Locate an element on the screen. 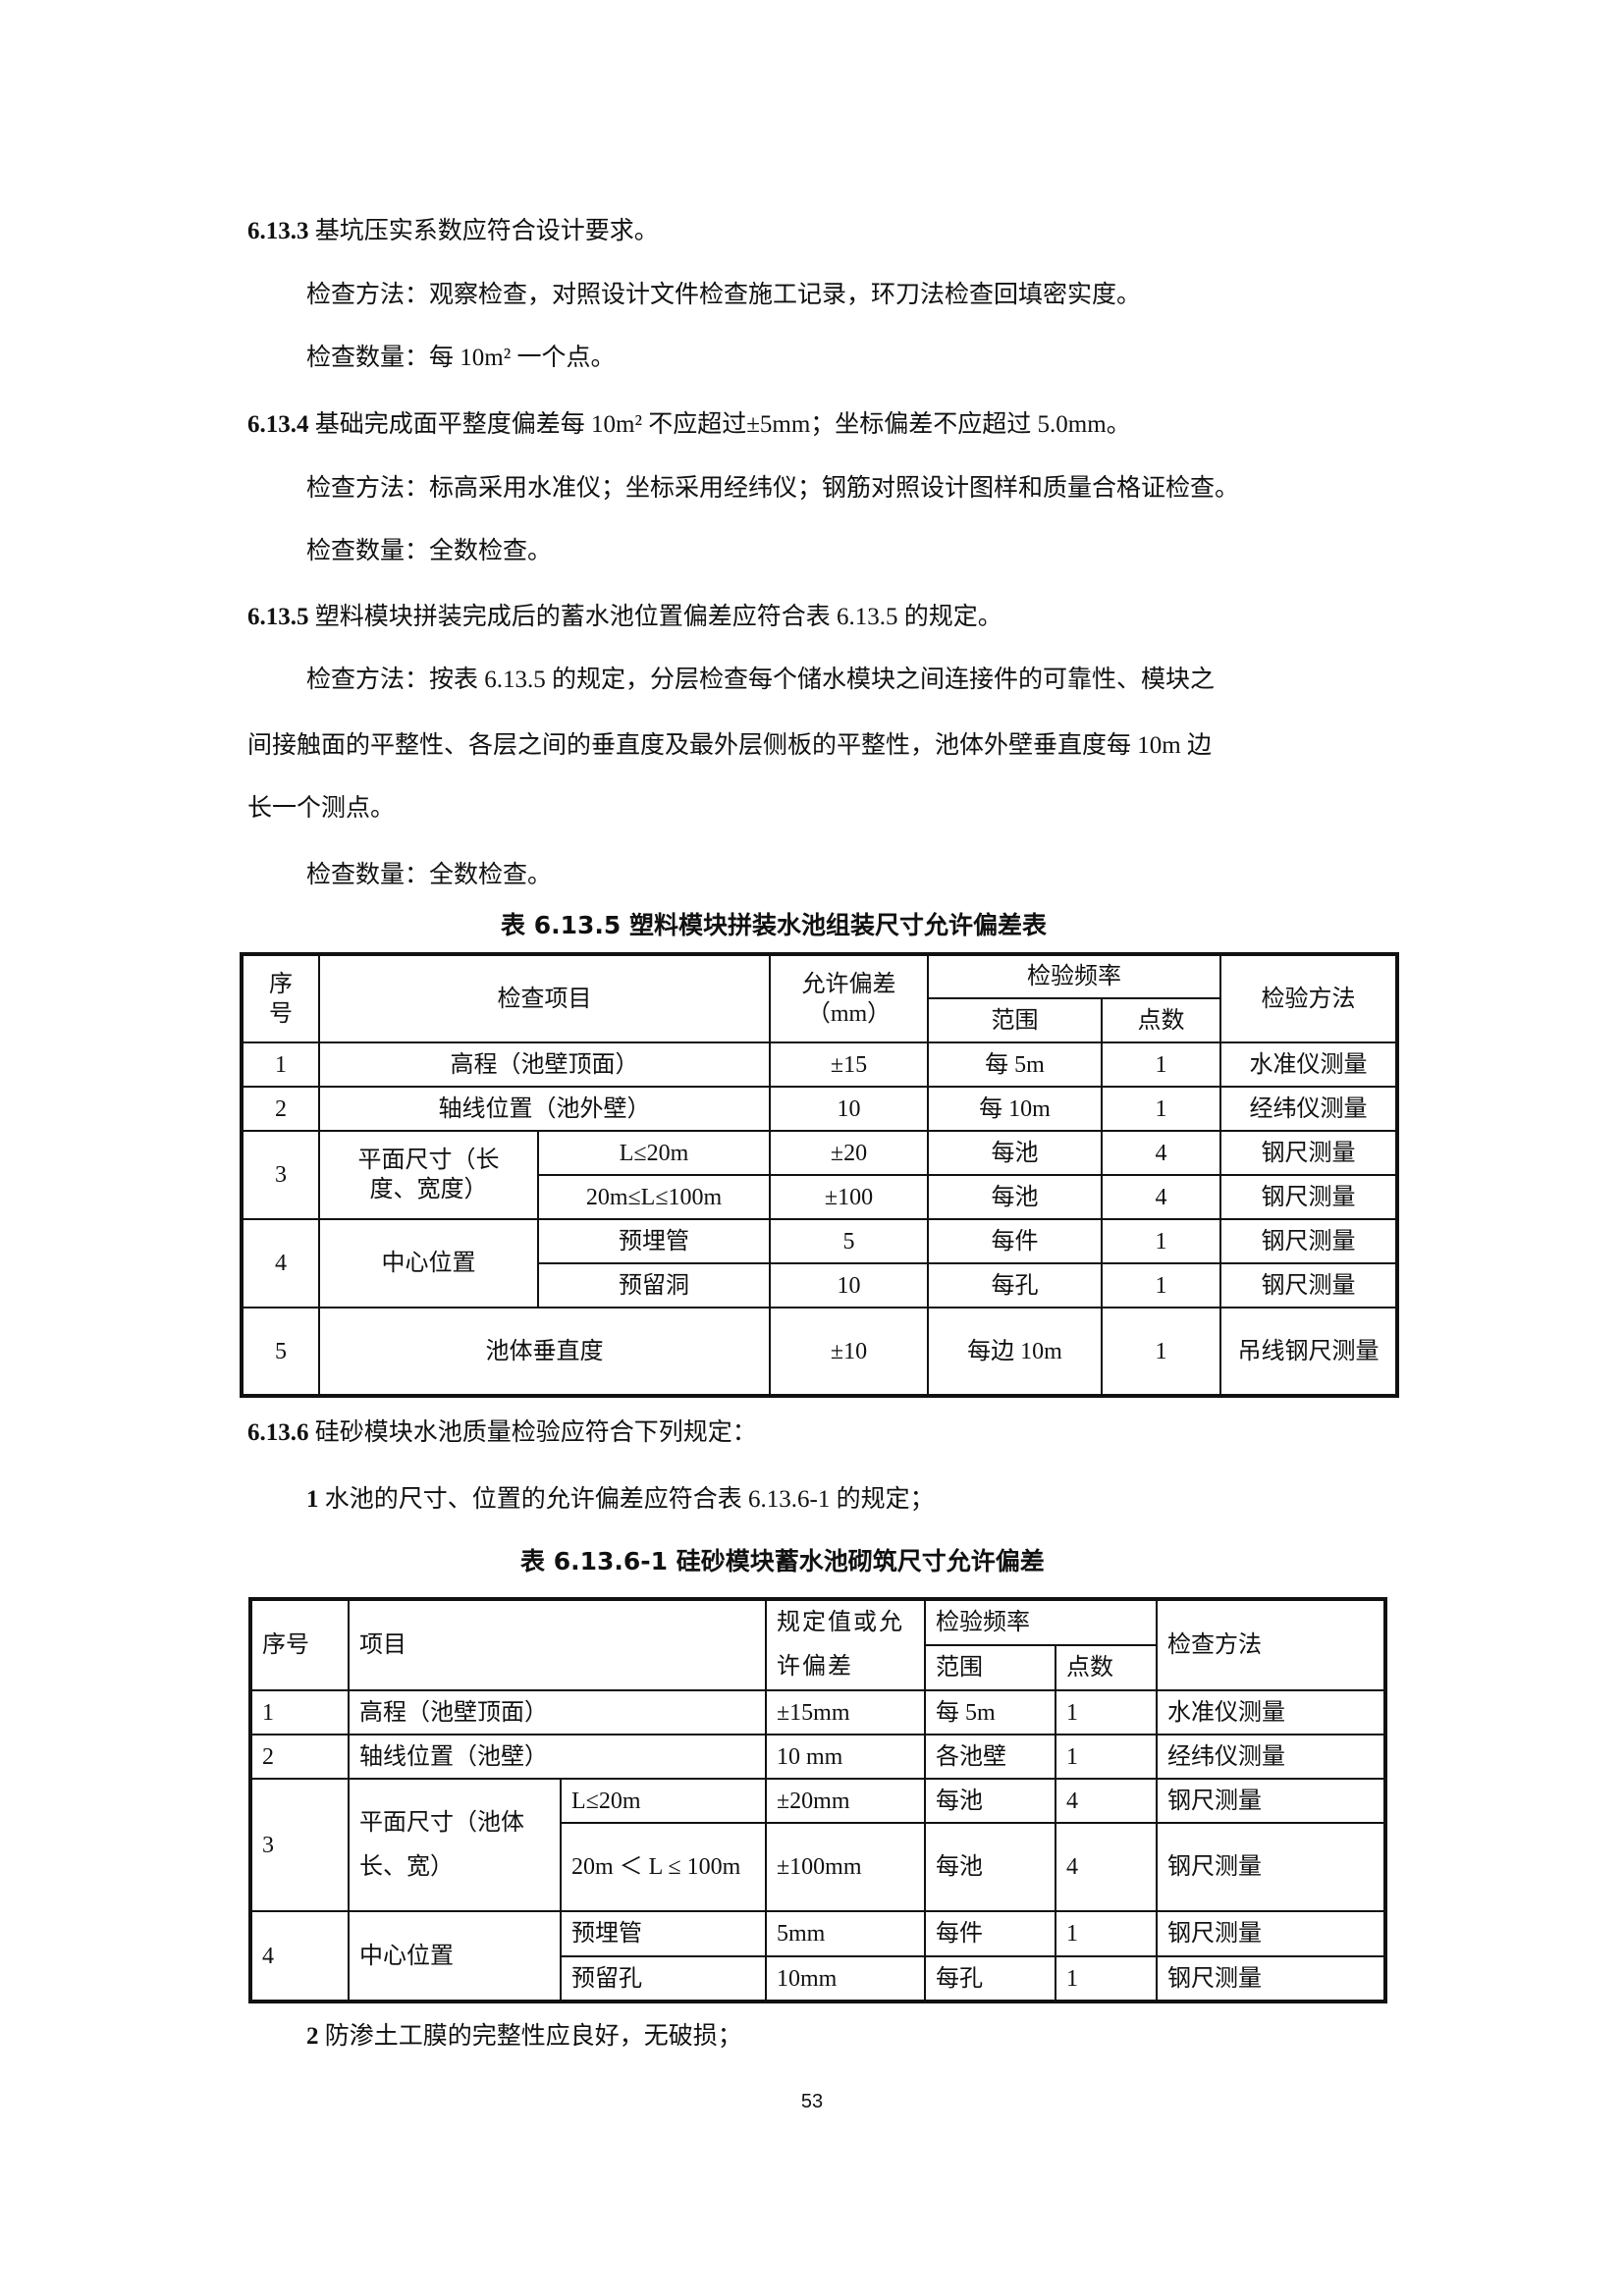 The width and height of the screenshot is (1624, 2296). cell-tol: ±10 is located at coordinates (849, 1352).